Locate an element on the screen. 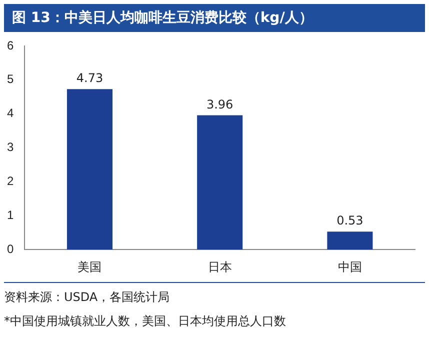 This screenshot has height=344, width=429. y-tick-label: 2 is located at coordinates (10, 181).